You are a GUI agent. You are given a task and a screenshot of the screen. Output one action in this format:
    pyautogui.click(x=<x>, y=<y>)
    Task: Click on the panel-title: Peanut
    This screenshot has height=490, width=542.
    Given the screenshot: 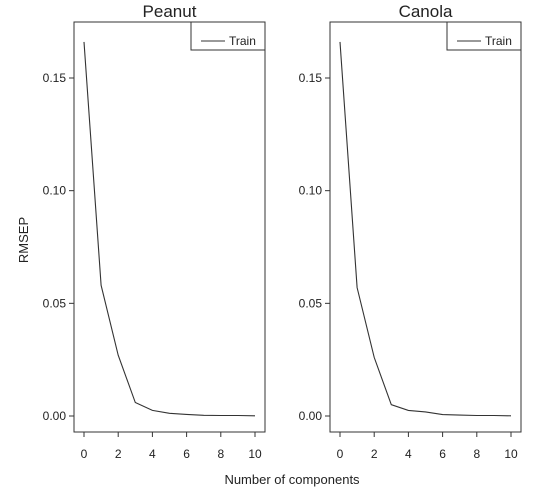 What is the action you would take?
    pyautogui.click(x=170, y=11)
    